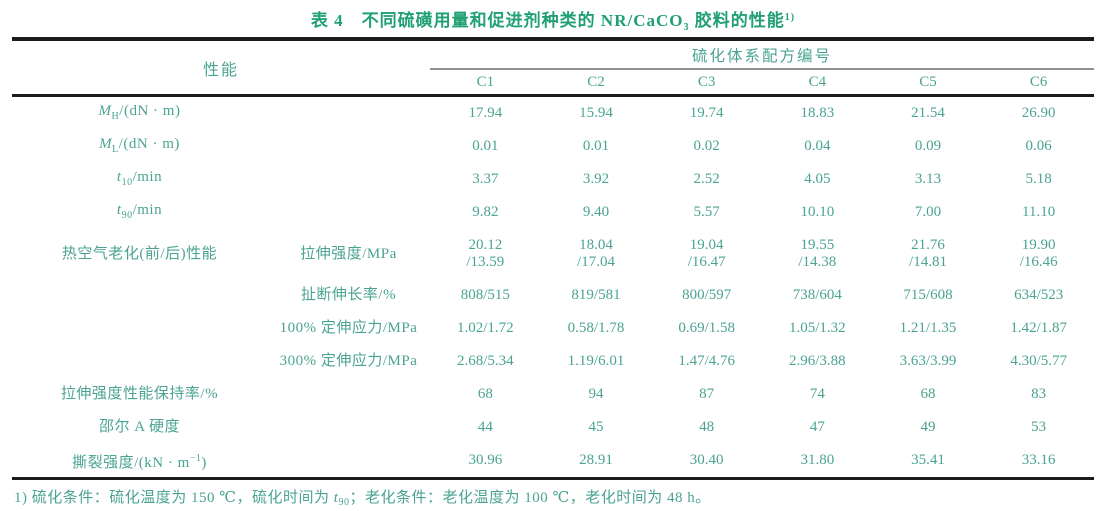 This screenshot has width=1106, height=511. Describe the element at coordinates (761, 56) in the screenshot. I see `header-group-label: 硫化体系配方编号` at that location.